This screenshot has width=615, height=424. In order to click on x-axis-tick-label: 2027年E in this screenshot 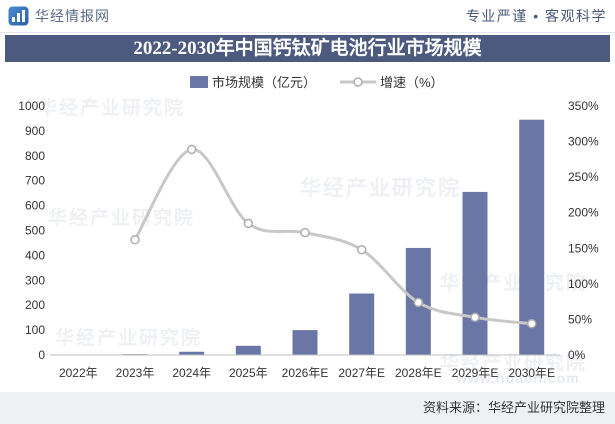, I will do `click(361, 373)`.